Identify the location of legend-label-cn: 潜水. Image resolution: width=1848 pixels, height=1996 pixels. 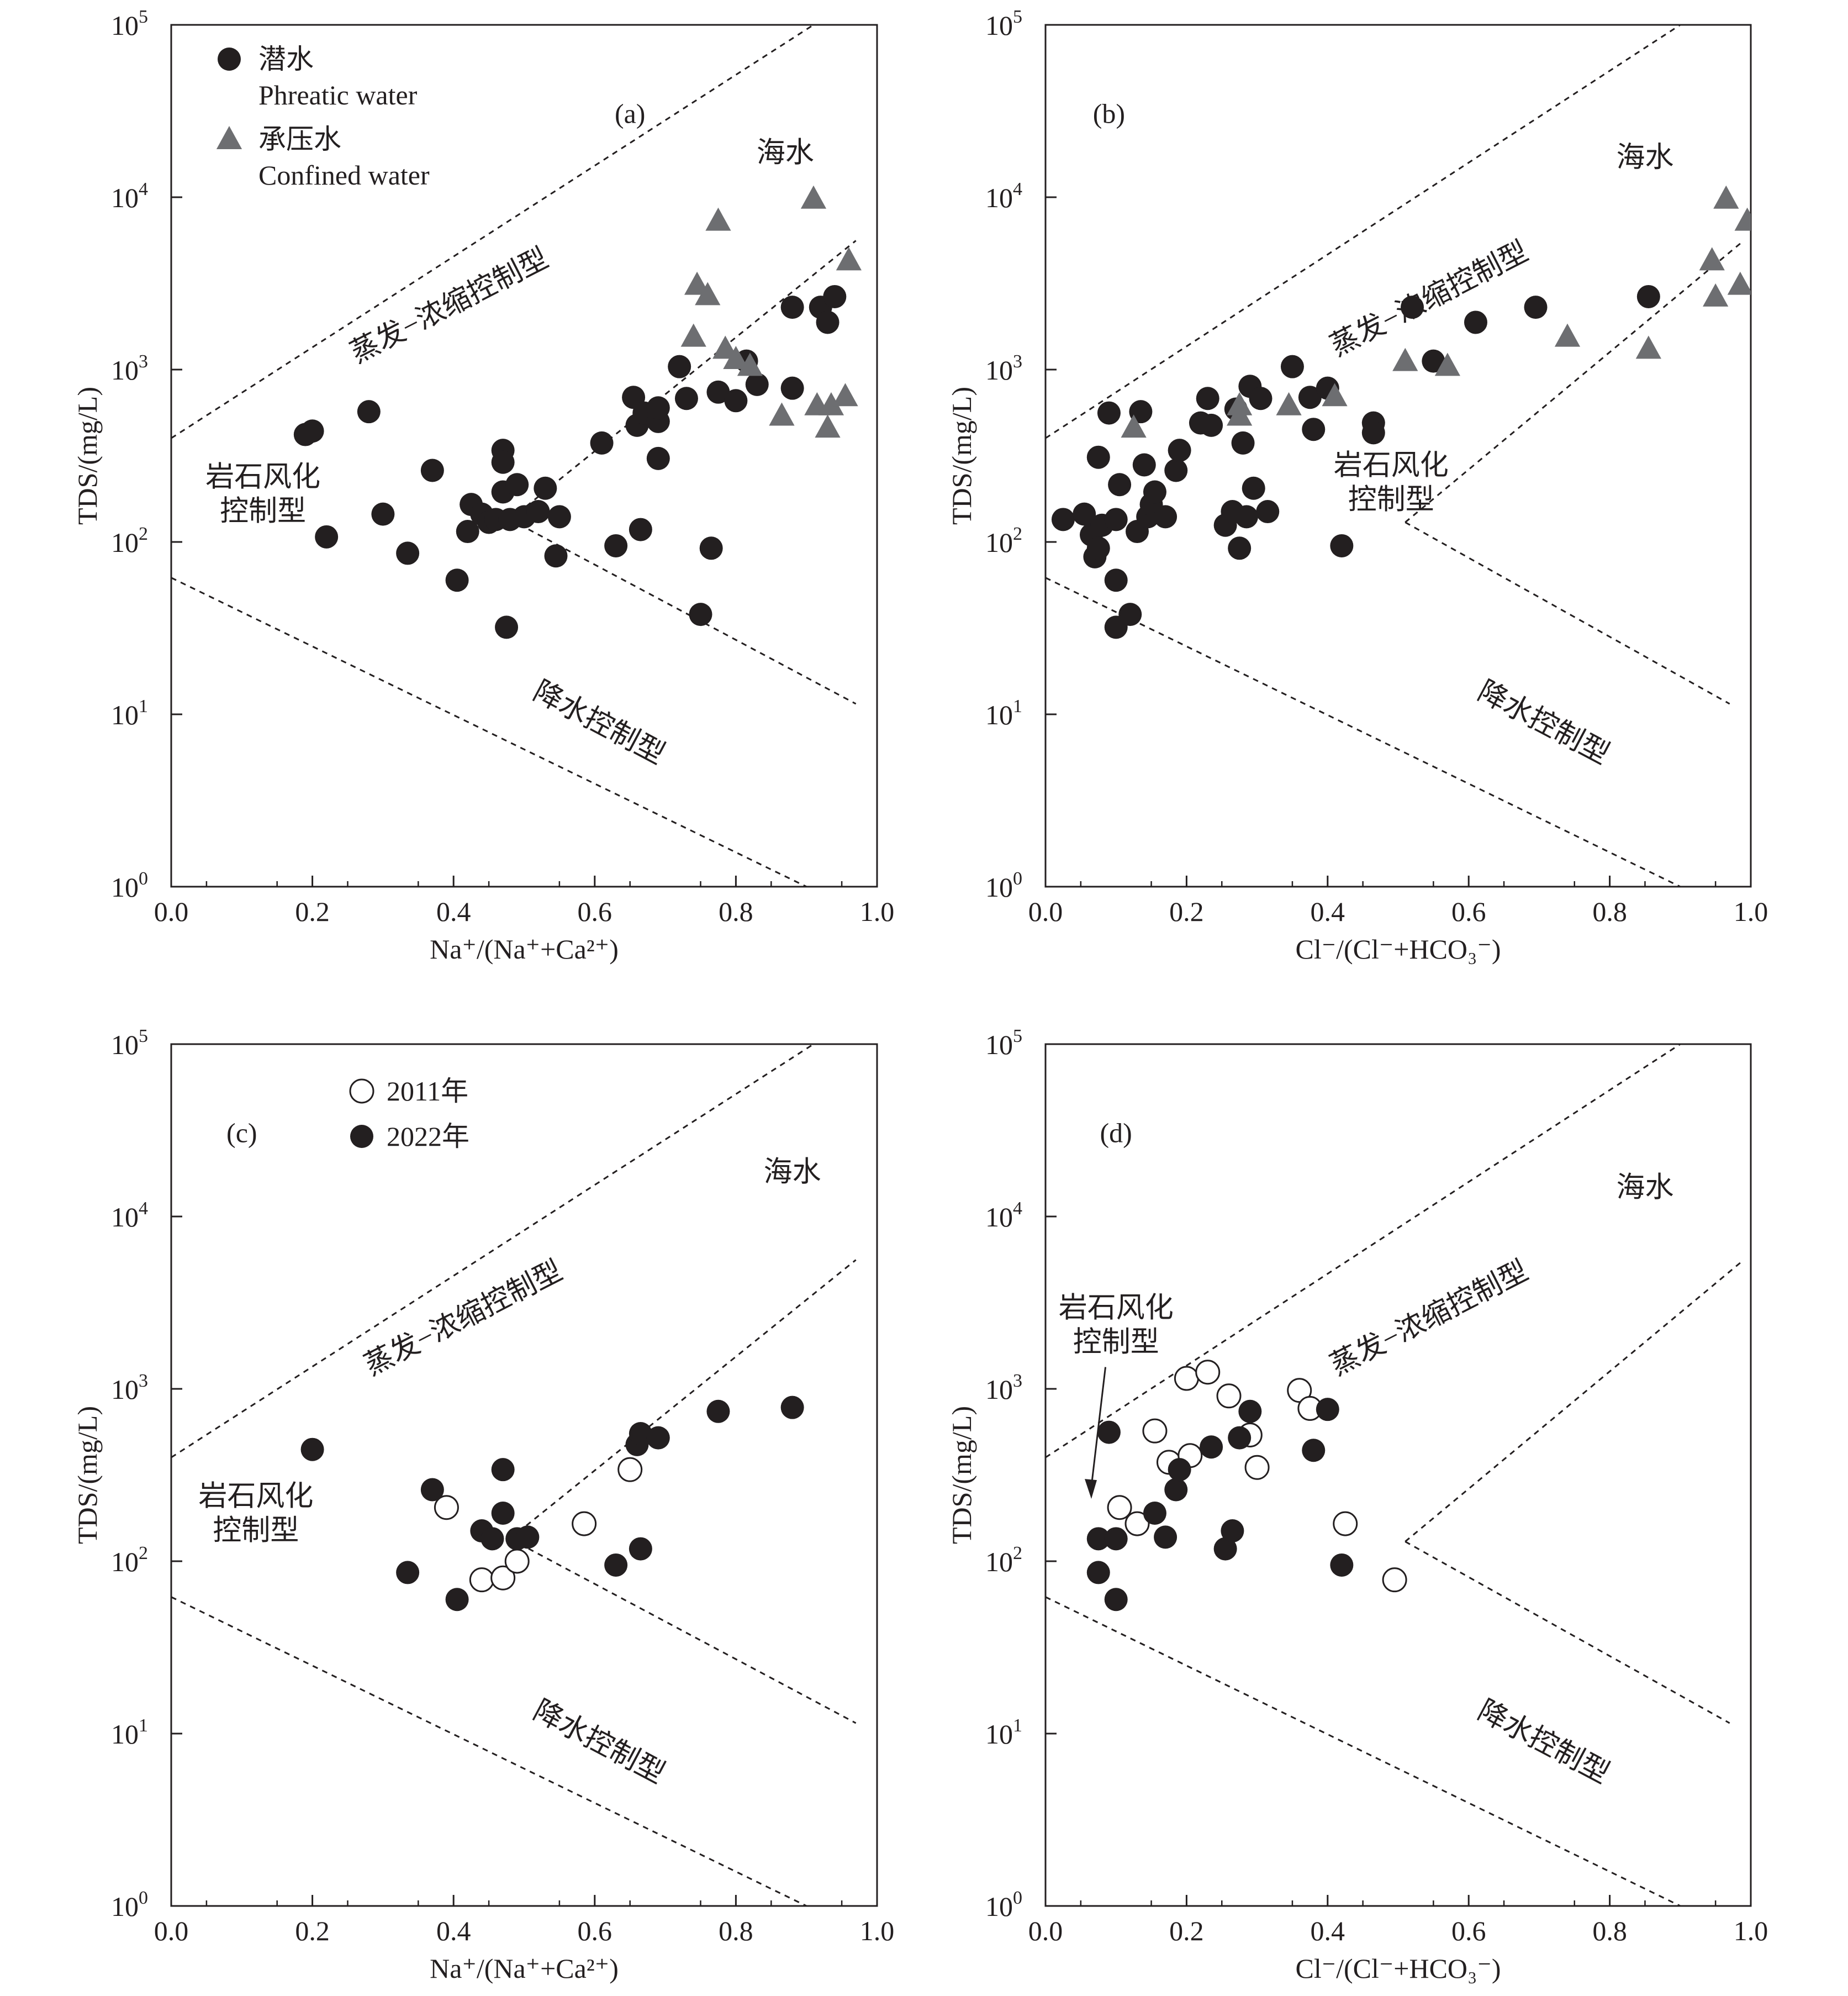
(286, 59).